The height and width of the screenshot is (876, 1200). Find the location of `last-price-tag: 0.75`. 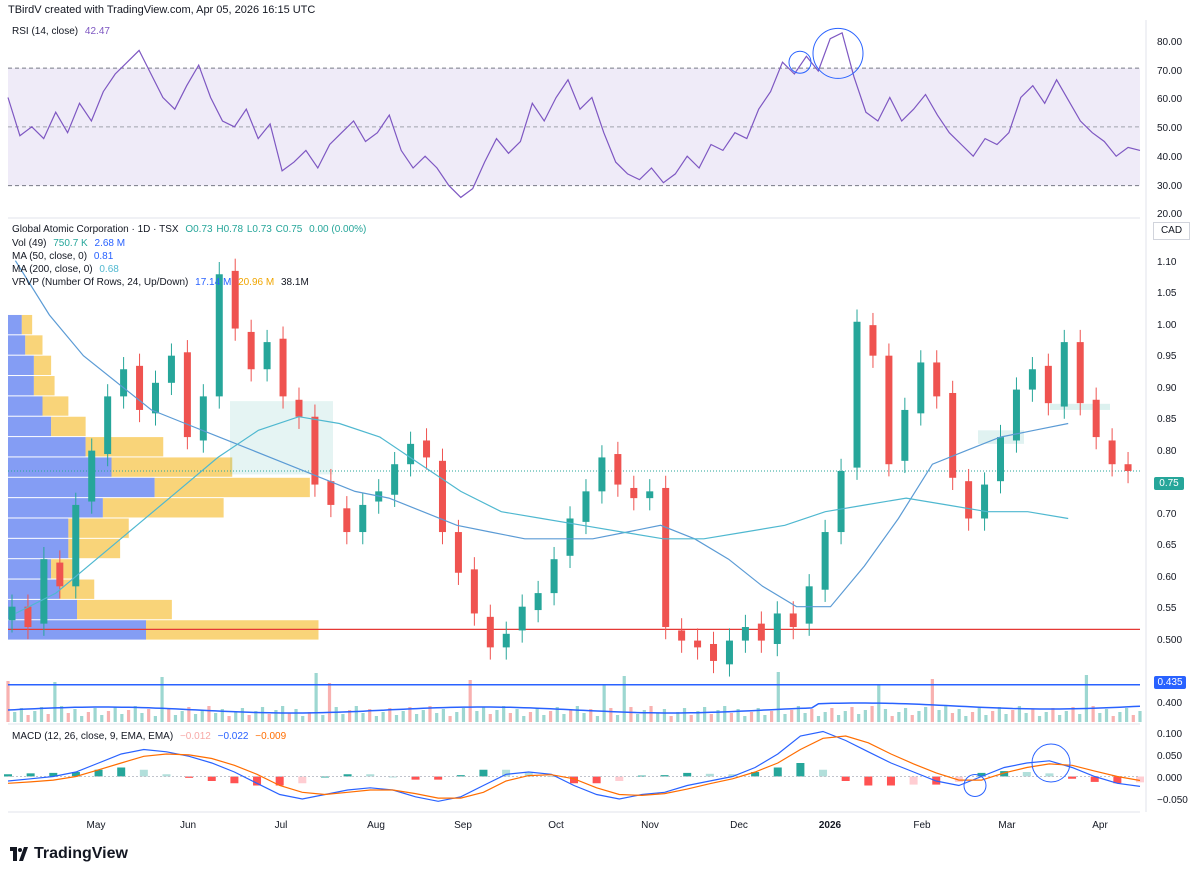

last-price-tag: 0.75 is located at coordinates (1169, 483).